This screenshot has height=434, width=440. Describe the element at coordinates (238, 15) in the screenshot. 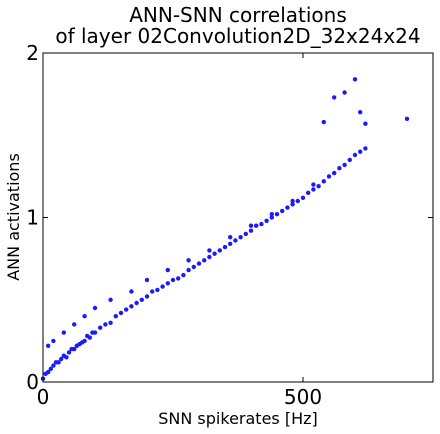

I see `chart-title: ANN-SNN correlations` at that location.